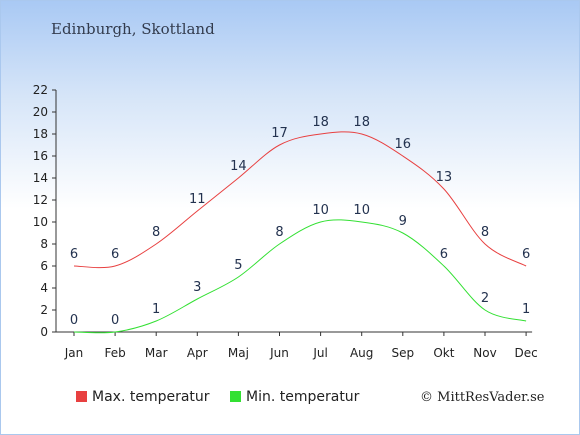 Image resolution: width=580 pixels, height=435 pixels. Describe the element at coordinates (151, 397) in the screenshot. I see `legend-label-max: Max. temperatur` at that location.